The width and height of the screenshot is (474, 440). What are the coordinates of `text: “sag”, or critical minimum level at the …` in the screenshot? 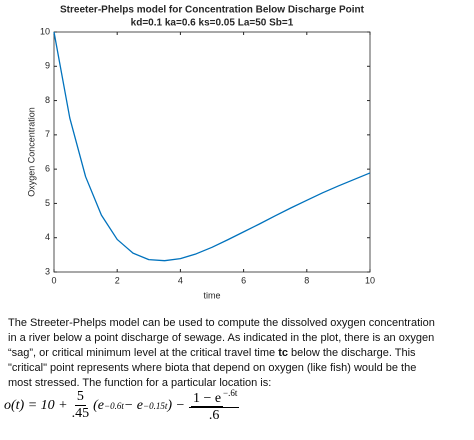 It's located at (143, 353).